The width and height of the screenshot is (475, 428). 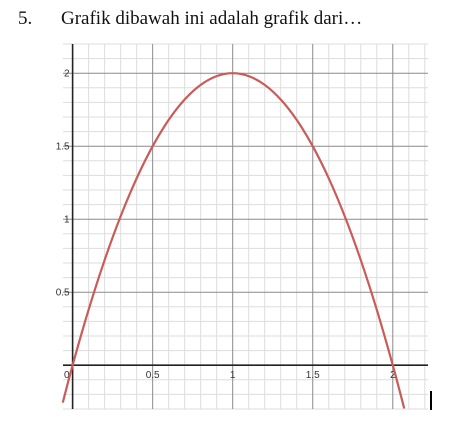 What do you see at coordinates (393, 375) in the screenshot?
I see `x-tick-label: 2` at bounding box center [393, 375].